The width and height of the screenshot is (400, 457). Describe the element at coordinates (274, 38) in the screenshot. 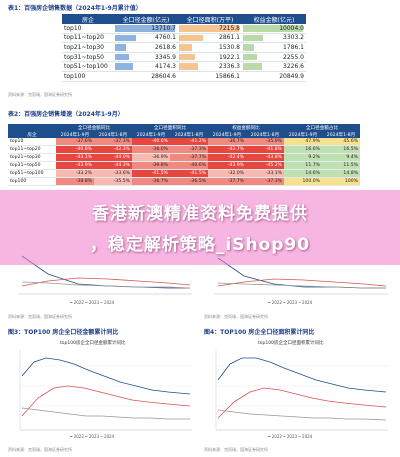

I see `table-cell: 3303.2` at that location.